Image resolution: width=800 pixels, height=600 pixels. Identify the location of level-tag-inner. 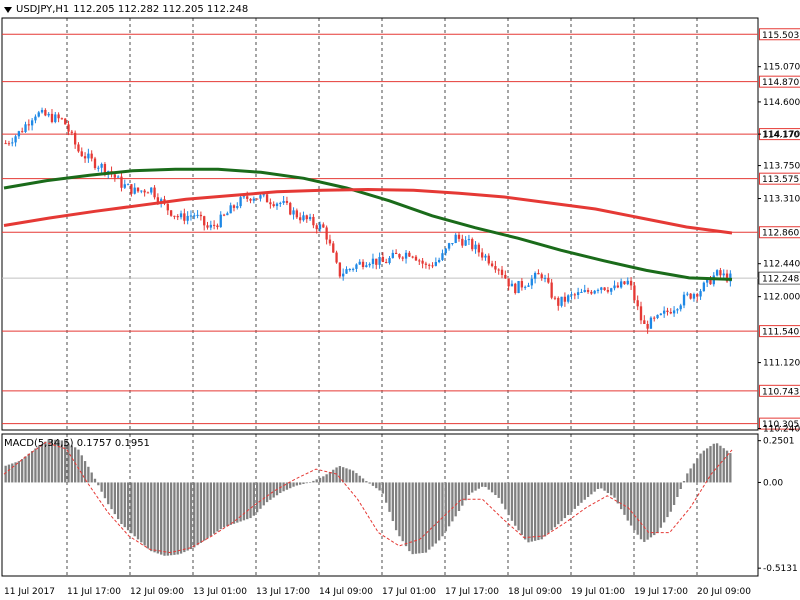
(780, 34).